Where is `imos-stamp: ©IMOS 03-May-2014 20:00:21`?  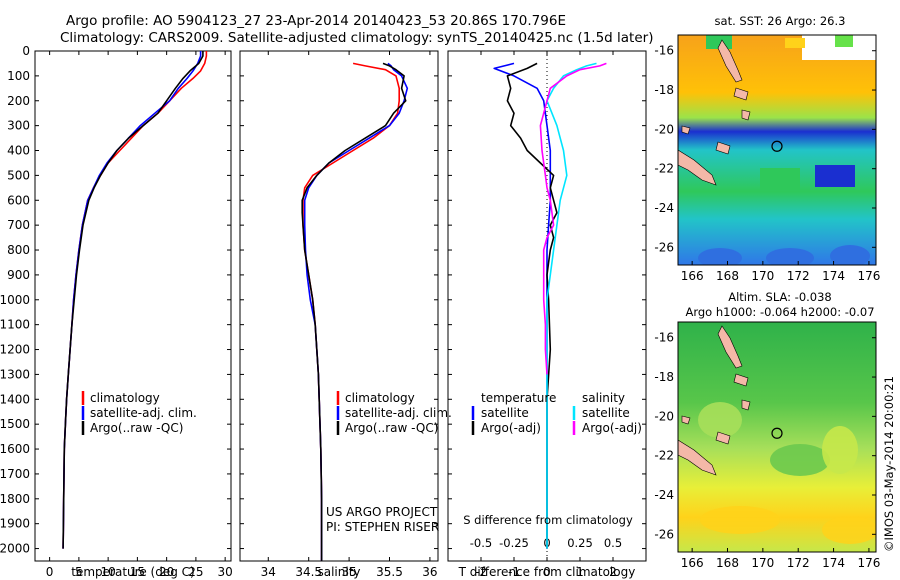
imos-stamp: ©IMOS 03-May-2014 20:00:21 is located at coordinates (889, 464).